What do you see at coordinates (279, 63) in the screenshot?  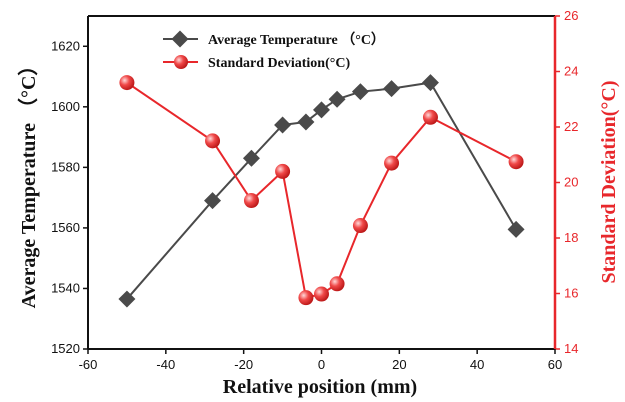 I see `legend-label-std-dev: Standard Deviation(°C)` at bounding box center [279, 63].